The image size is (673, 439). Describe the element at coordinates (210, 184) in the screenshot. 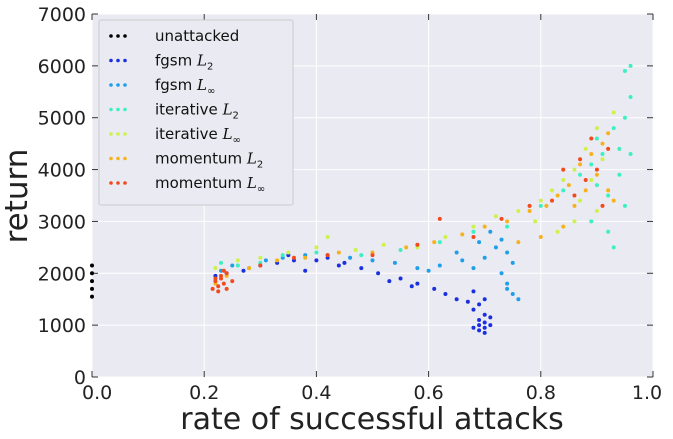

I see `legend-label: momentum L∞` at that location.